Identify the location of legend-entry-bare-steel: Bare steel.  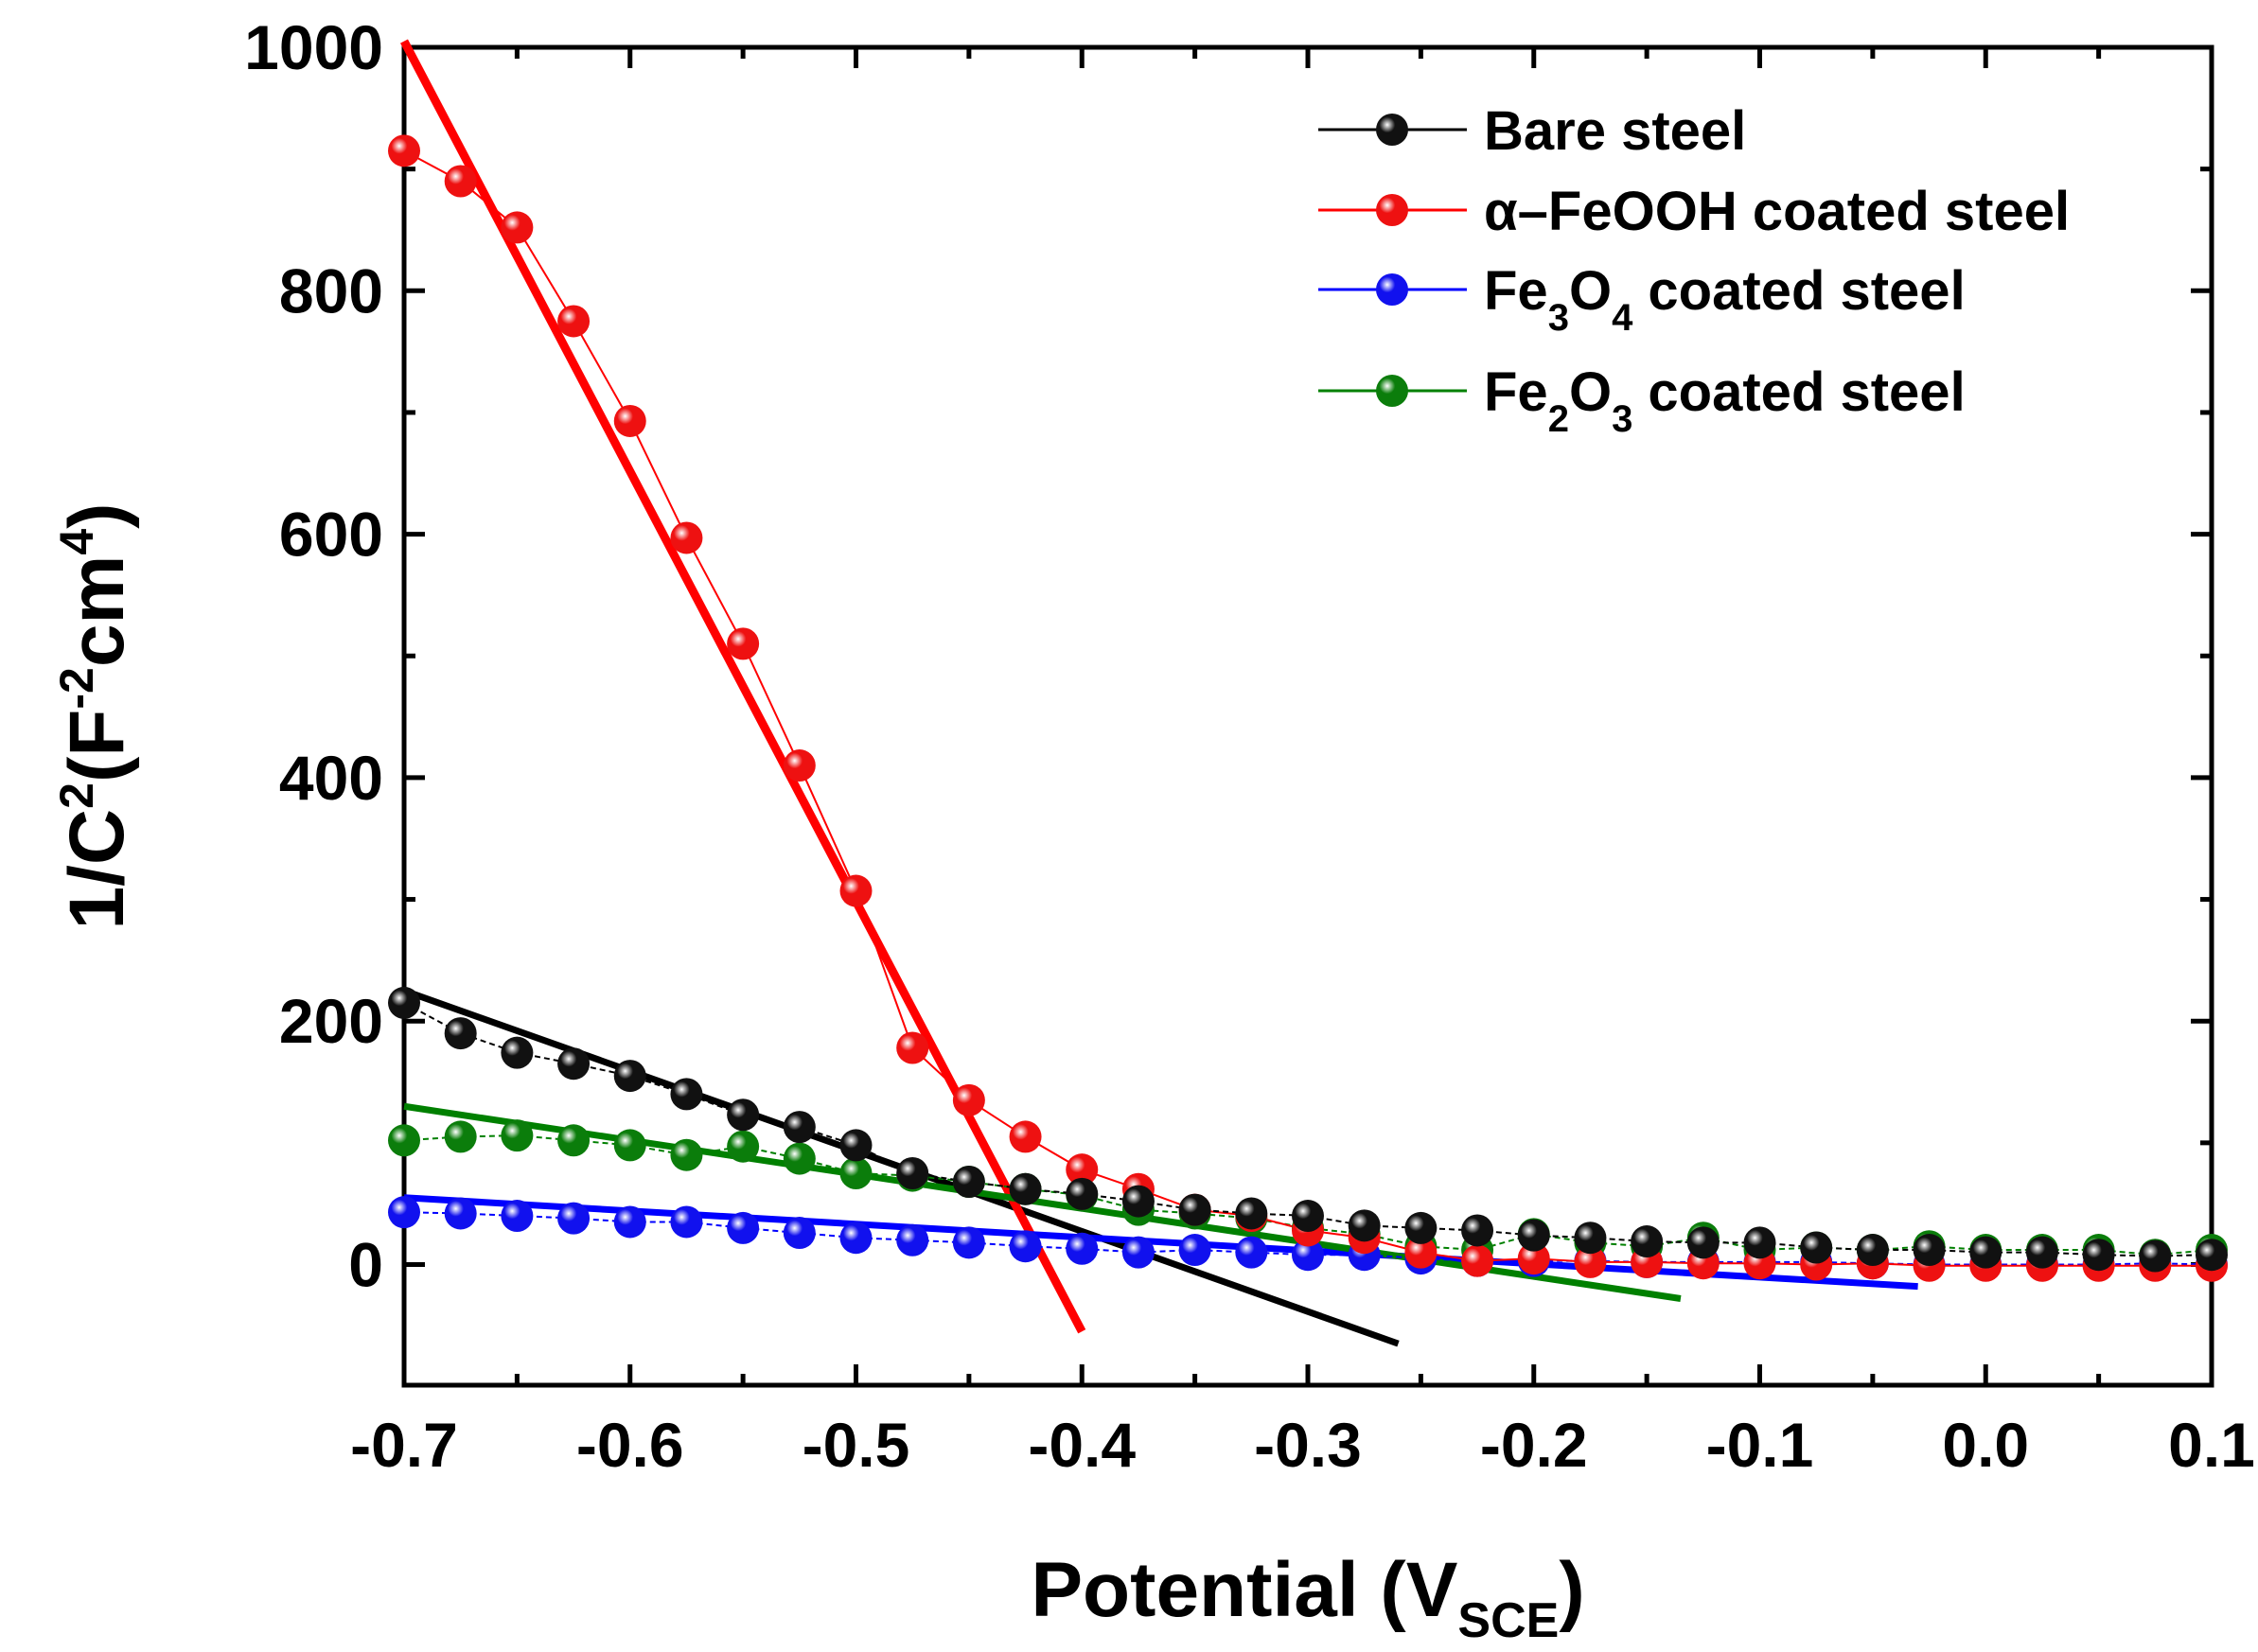
(1532, 131).